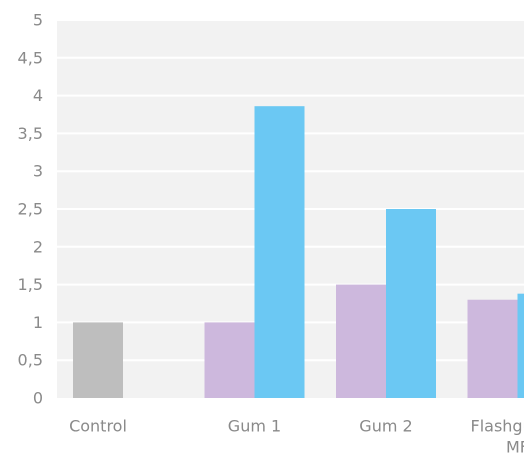 Image resolution: width=524 pixels, height=462 pixels. I want to click on y-axis-tick-labels: 0 0,5 1 1,5 2 2,5 3 3,5 4 4,5 5, so click(30, 209).